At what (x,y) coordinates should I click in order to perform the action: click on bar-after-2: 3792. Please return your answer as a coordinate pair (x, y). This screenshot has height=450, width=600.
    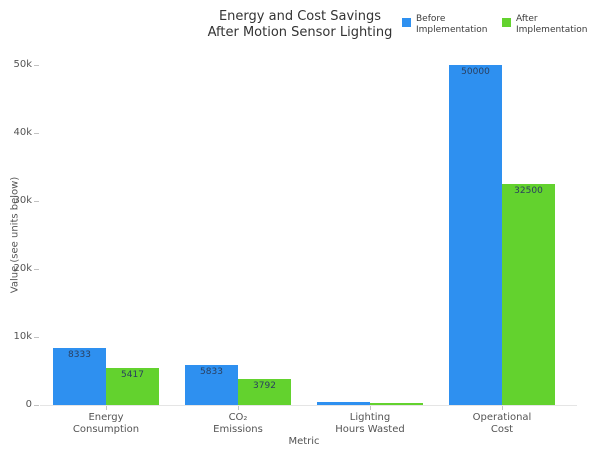
    Looking at the image, I should click on (264, 392).